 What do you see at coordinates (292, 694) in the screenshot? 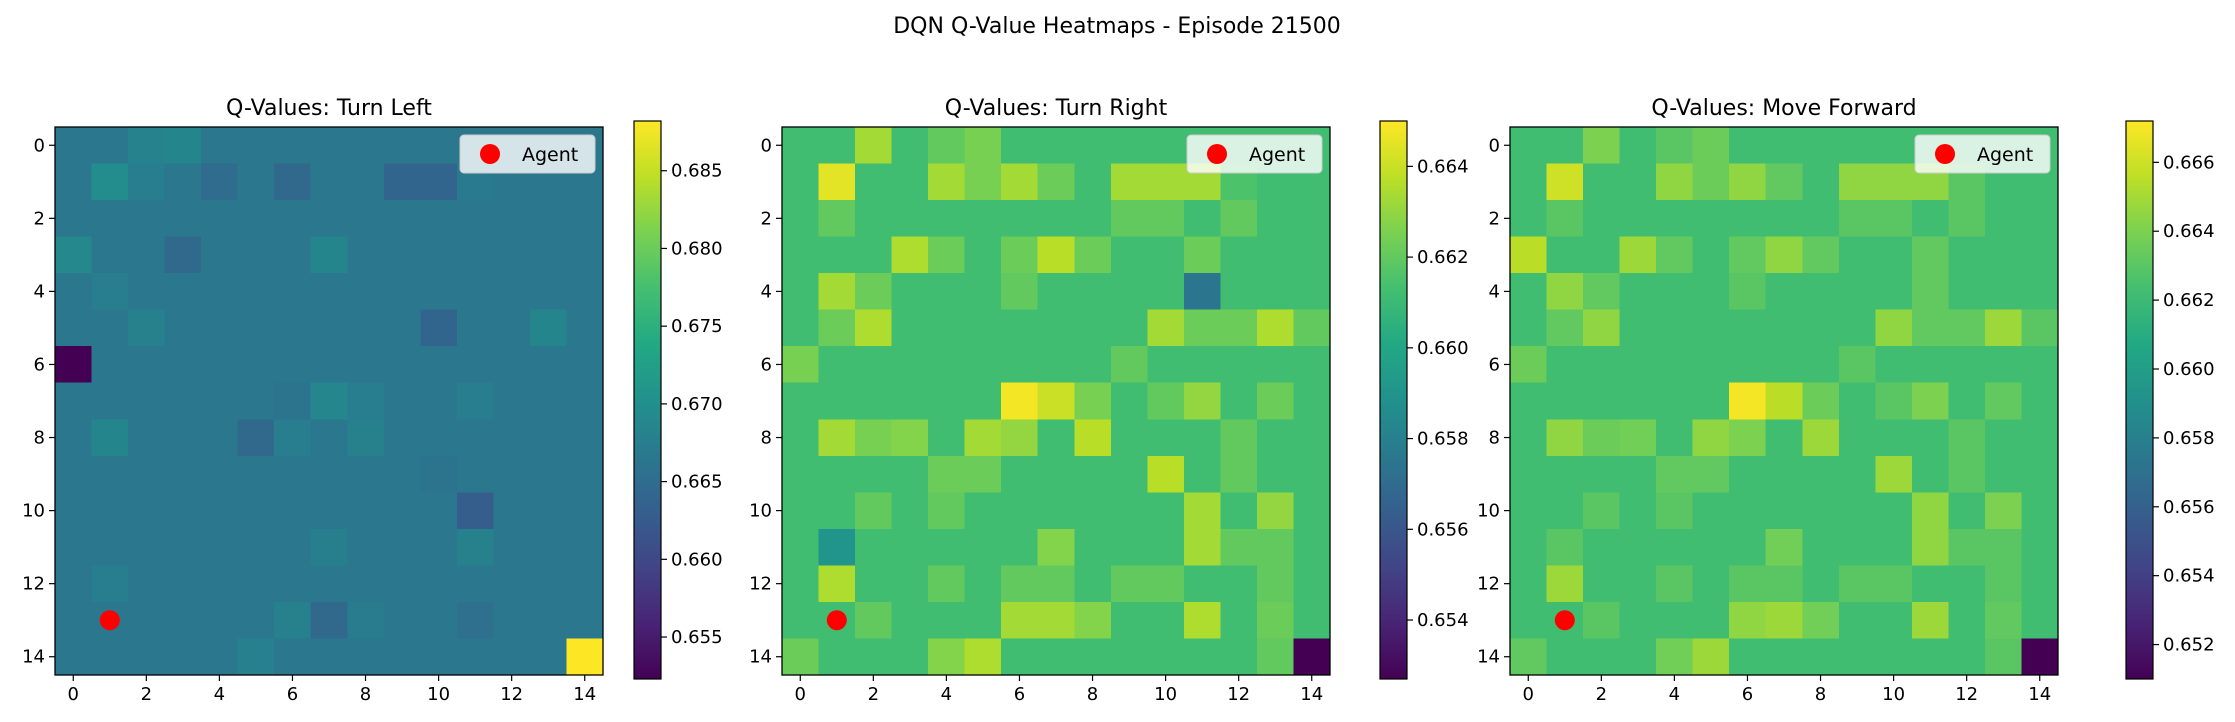
I see `x-tick-label: 6` at bounding box center [292, 694].